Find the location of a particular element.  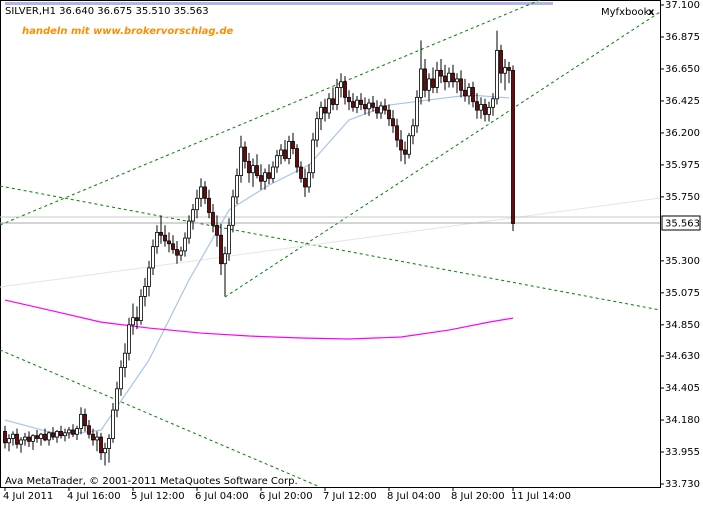

y-tick-label: 35.975 is located at coordinates (682, 165).